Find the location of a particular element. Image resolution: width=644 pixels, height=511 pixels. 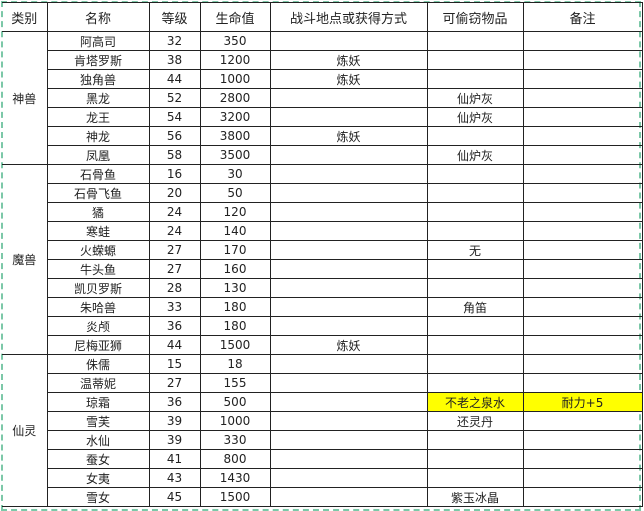

hp-cell: 3500 is located at coordinates (235, 155).